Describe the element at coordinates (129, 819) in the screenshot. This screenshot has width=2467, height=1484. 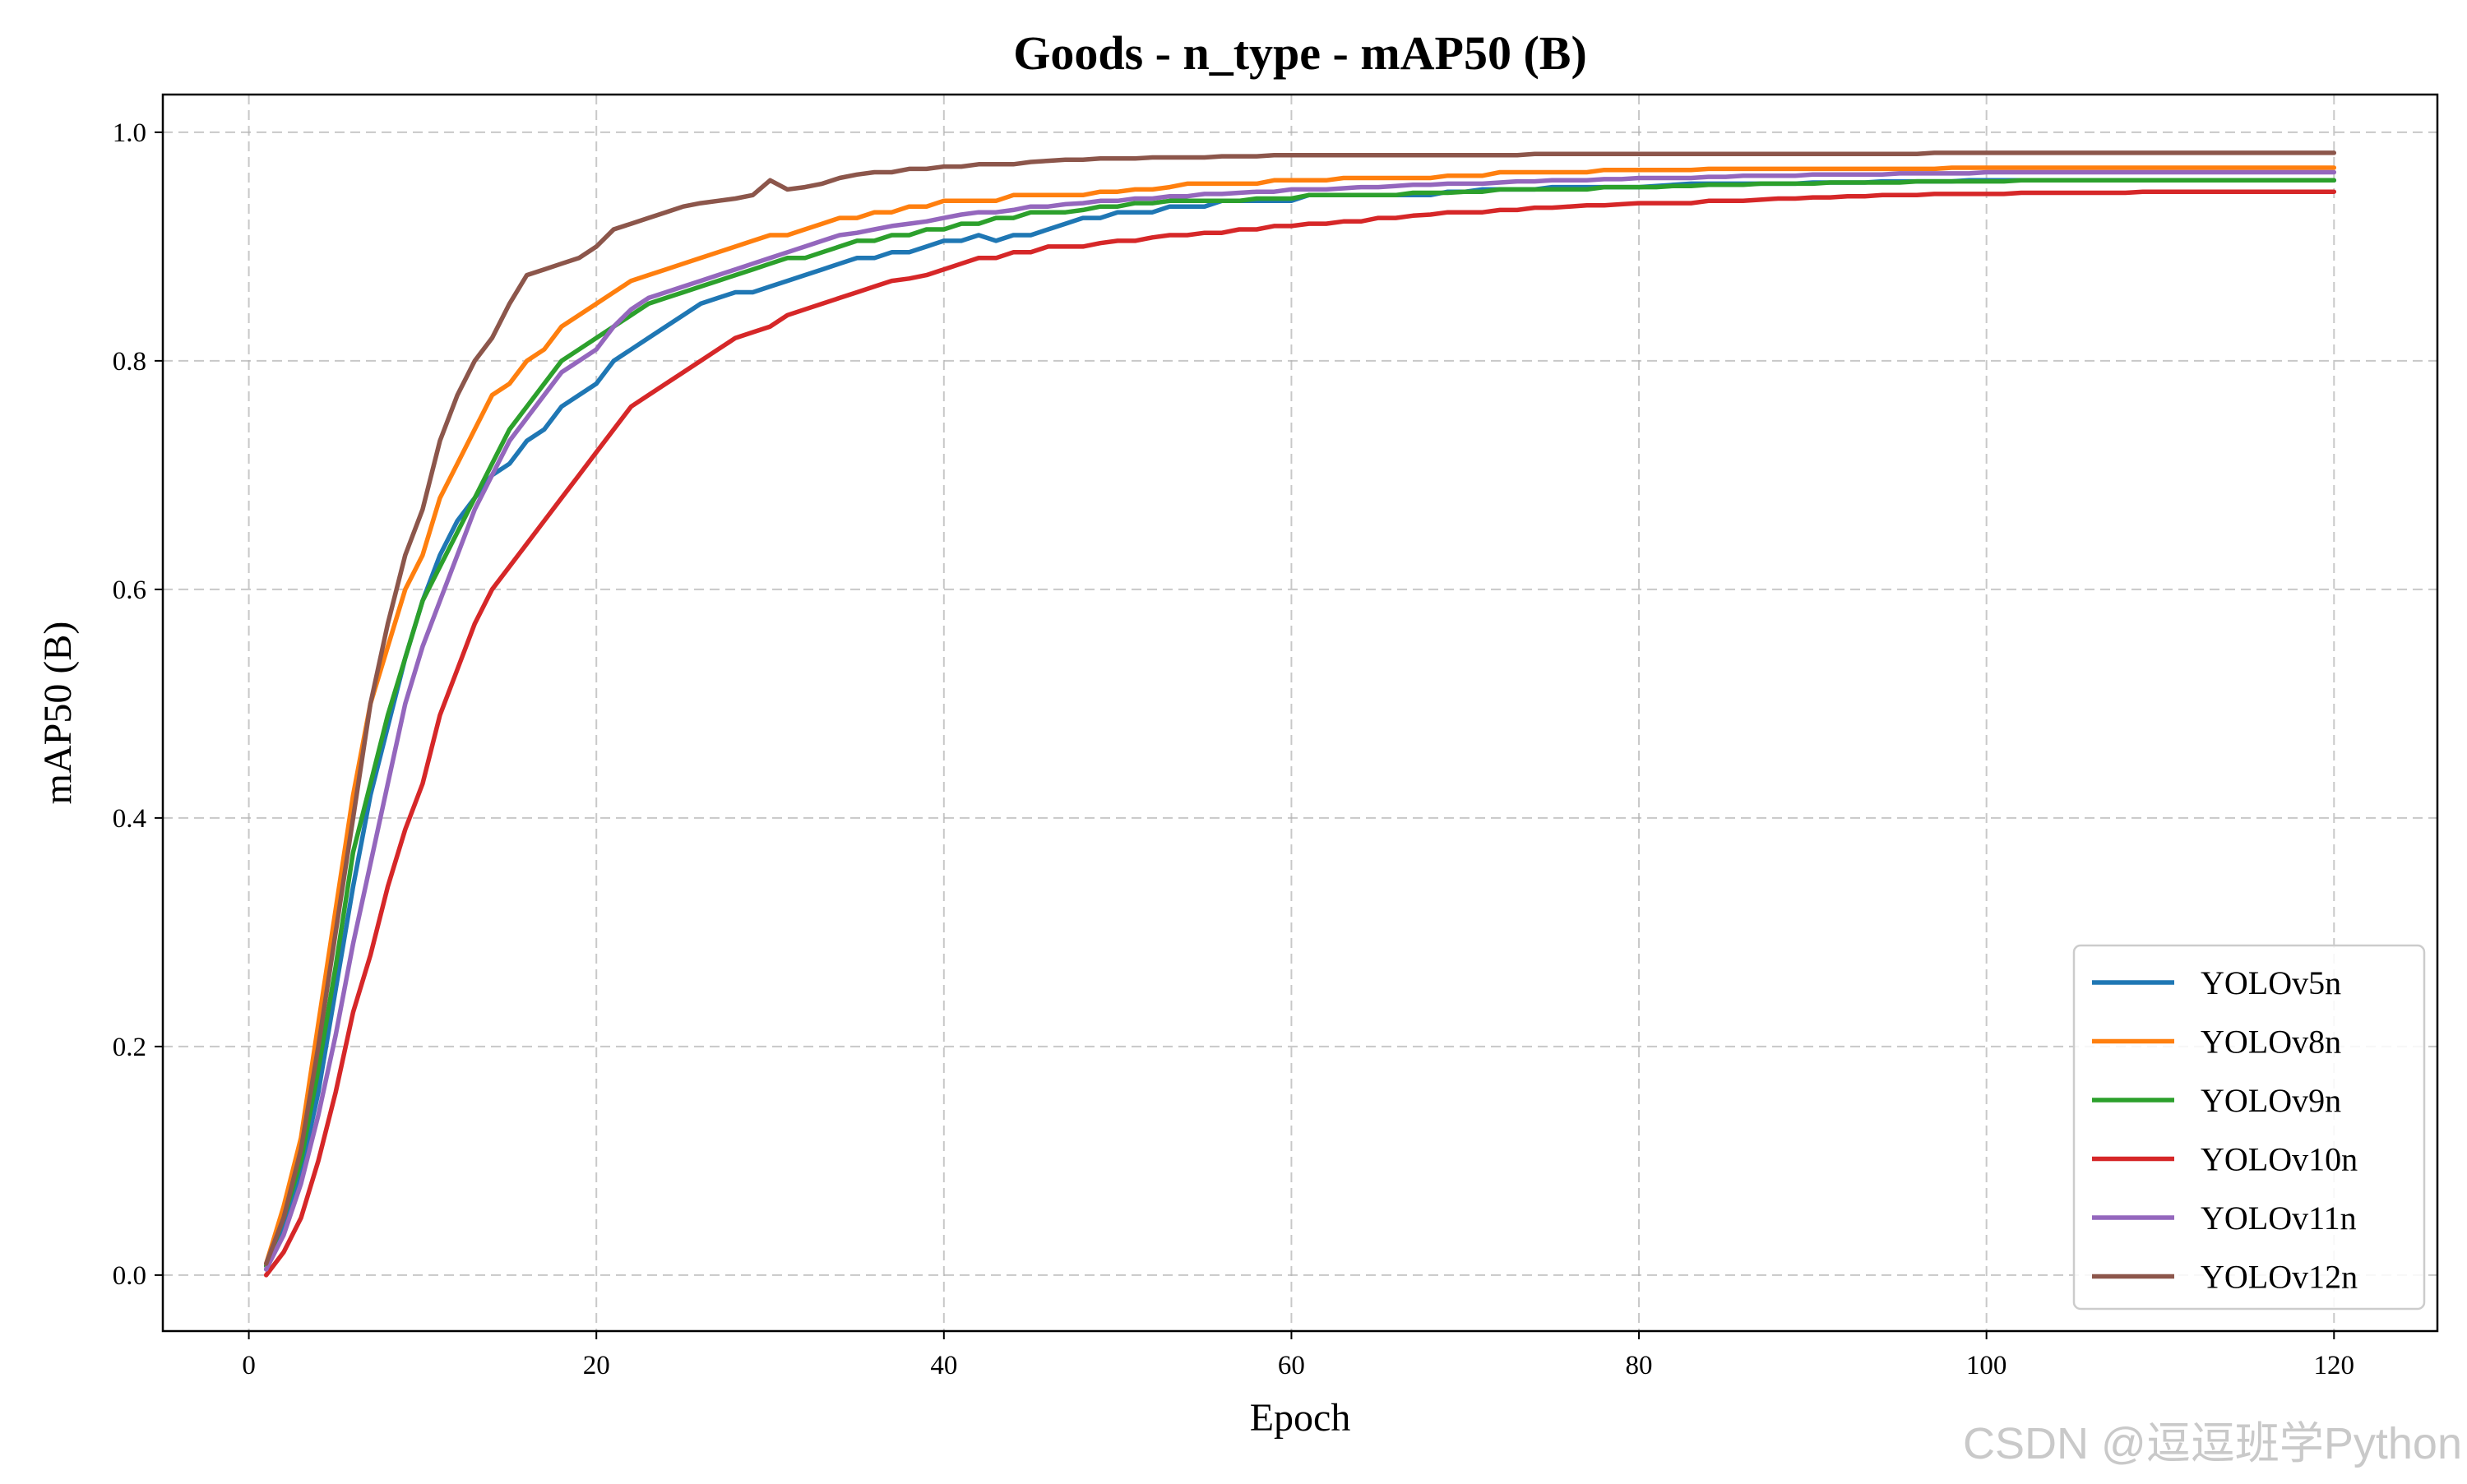
I see `y-tick-label: 0.4` at that location.